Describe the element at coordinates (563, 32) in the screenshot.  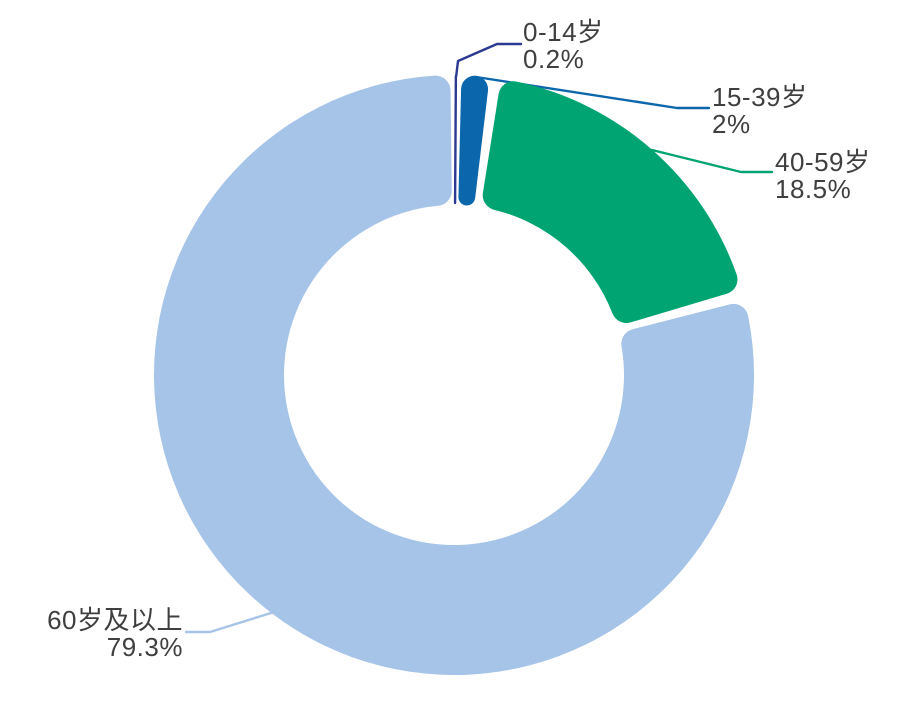
I see `slice-label-name: 0-14岁` at that location.